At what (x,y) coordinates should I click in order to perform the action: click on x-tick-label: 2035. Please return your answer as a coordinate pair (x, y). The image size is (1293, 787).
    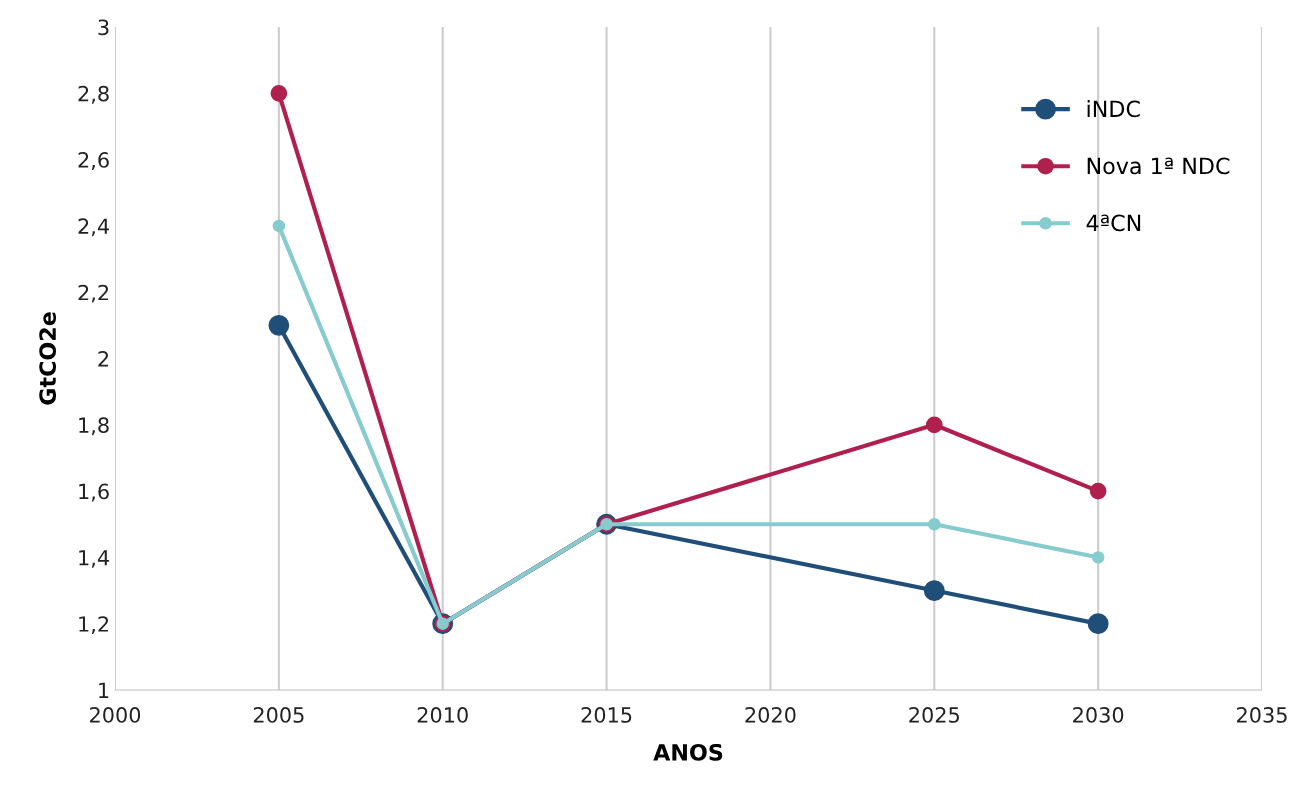
    Looking at the image, I should click on (1262, 715).